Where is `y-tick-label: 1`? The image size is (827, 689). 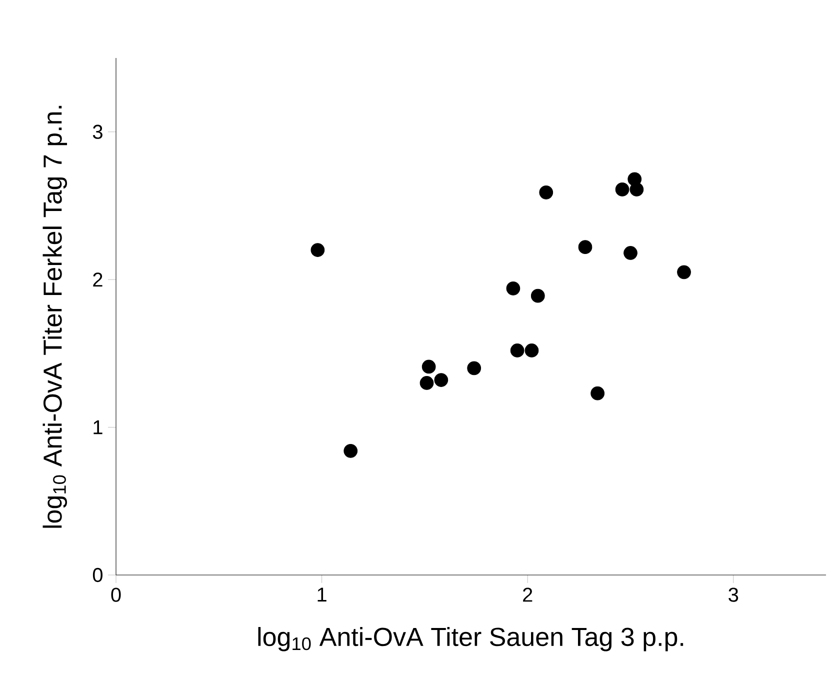
y-tick-label: 1 is located at coordinates (98, 427).